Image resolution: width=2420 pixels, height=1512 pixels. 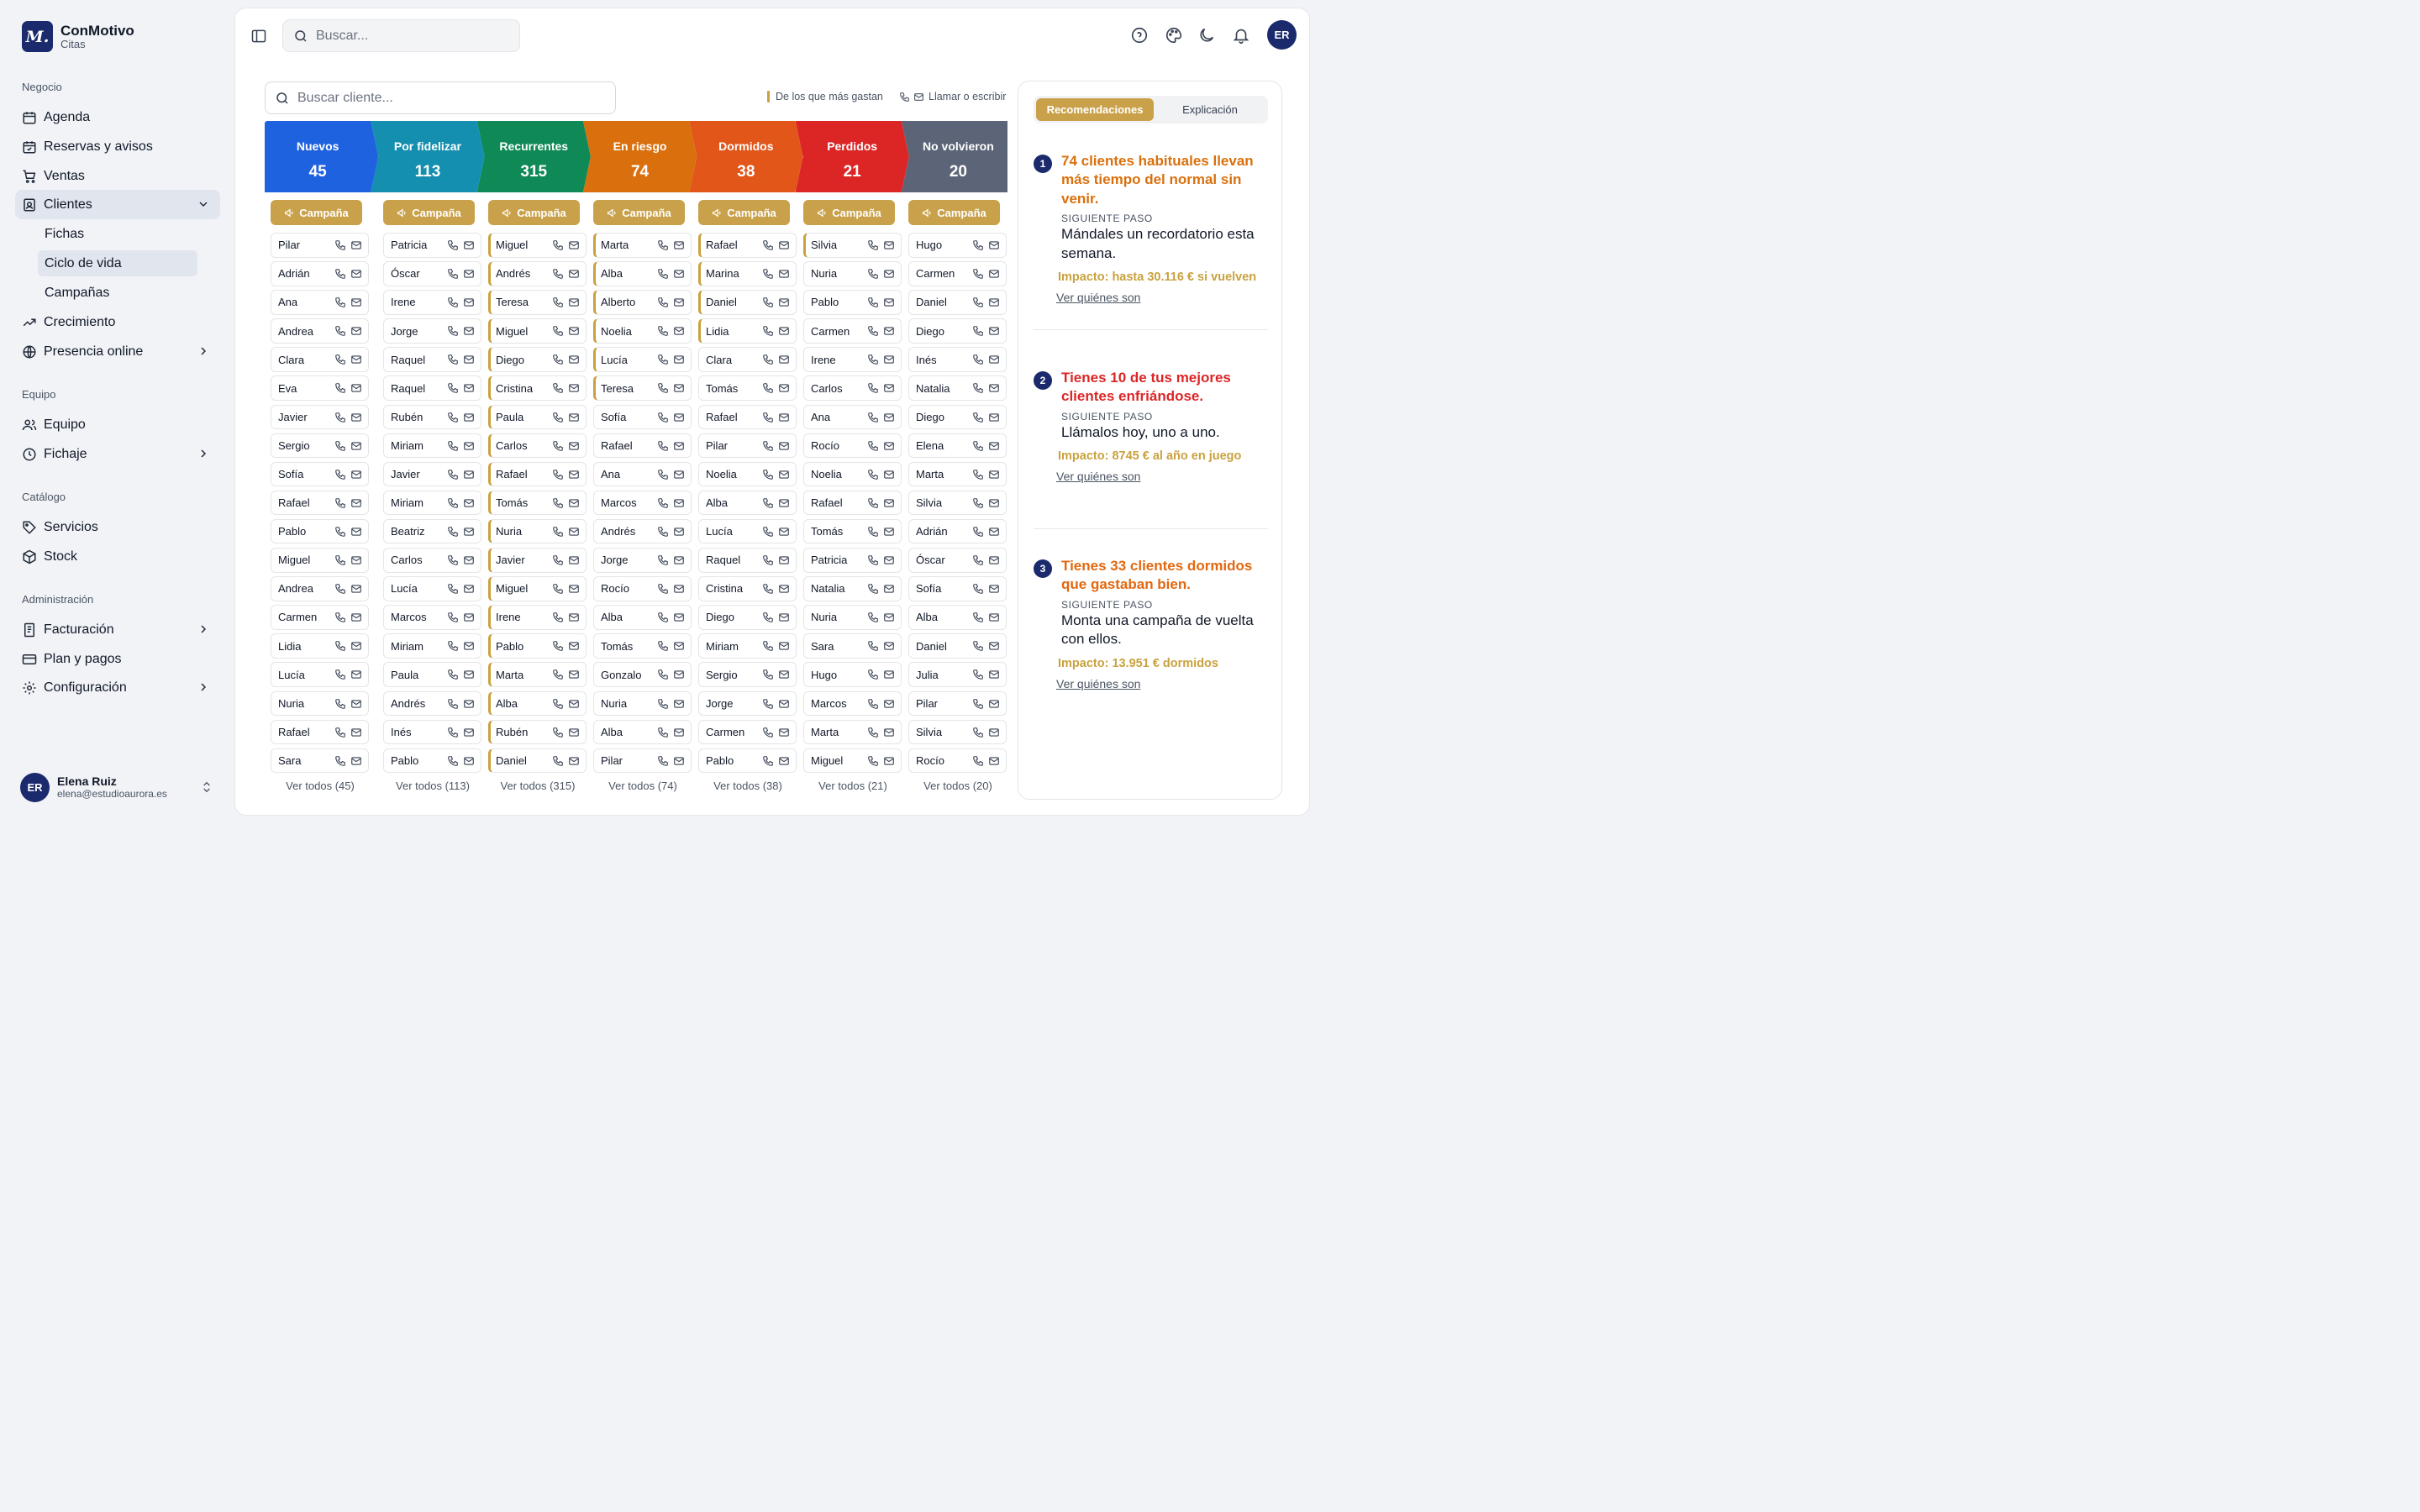 What do you see at coordinates (117, 322) in the screenshot?
I see `sidebar-item-crecimiento: Crecimiento` at bounding box center [117, 322].